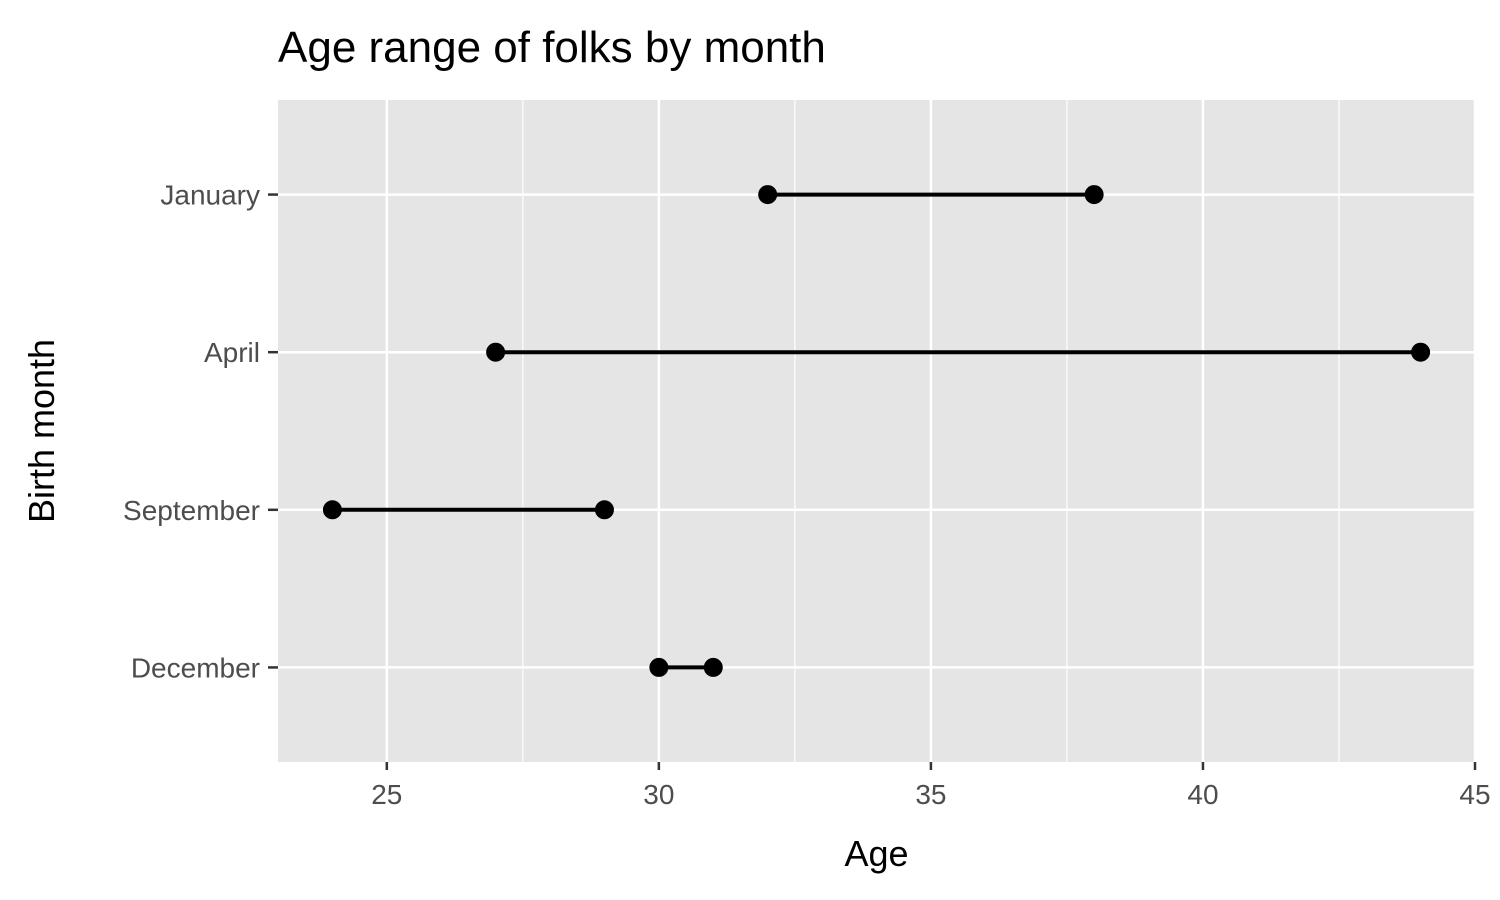 The height and width of the screenshot is (900, 1500). What do you see at coordinates (658, 794) in the screenshot?
I see `x-tick-label: 30` at bounding box center [658, 794].